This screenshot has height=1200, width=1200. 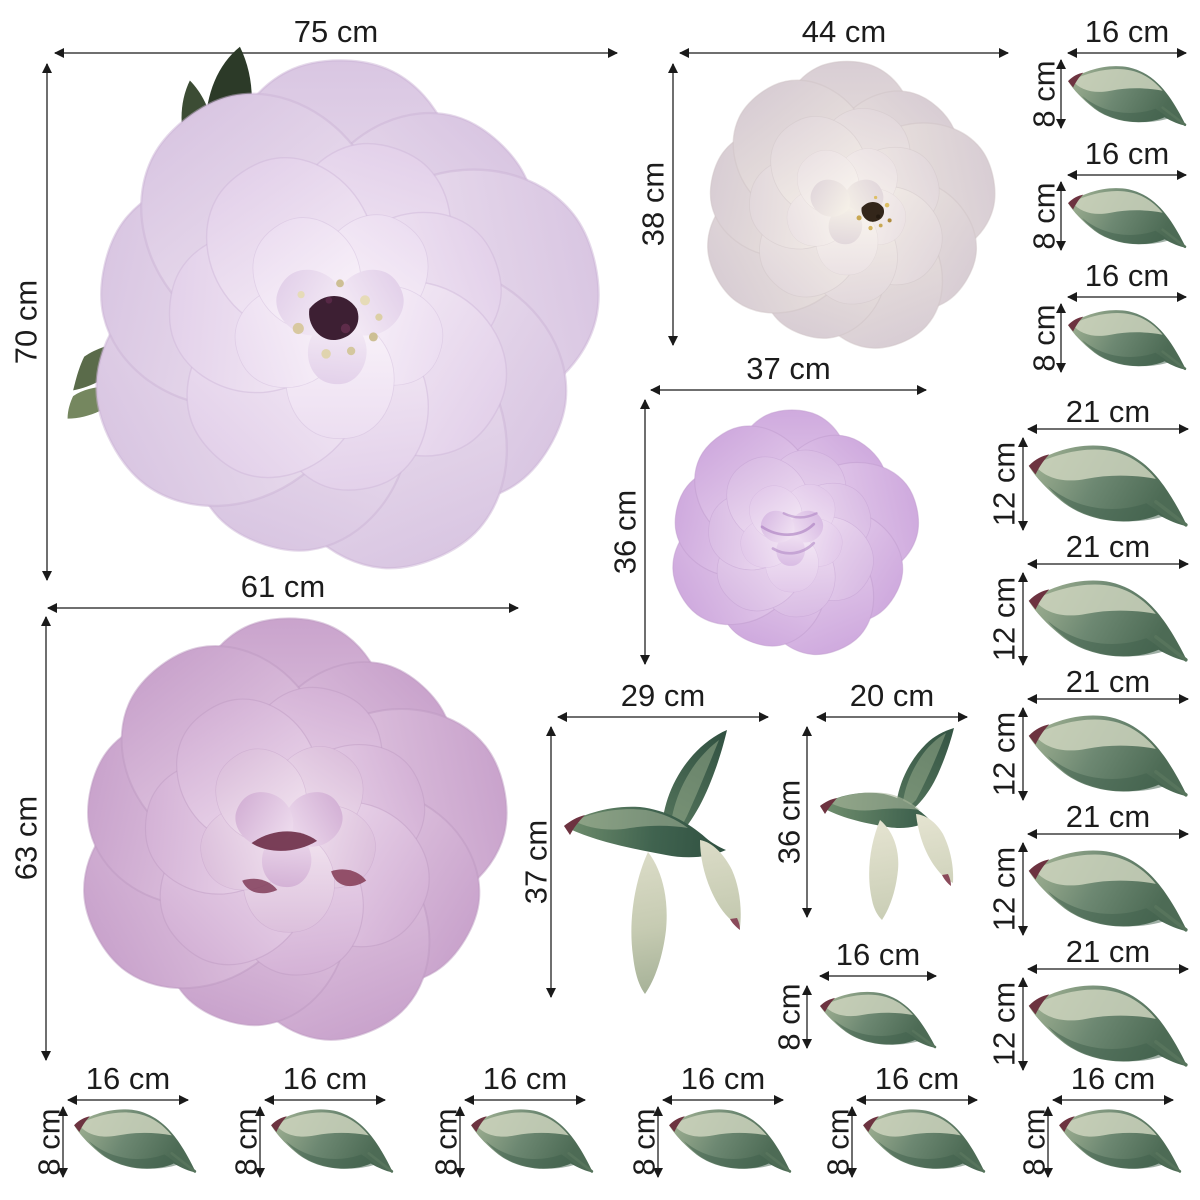 What do you see at coordinates (536, 862) in the screenshot?
I see `height-label: 37 cm` at bounding box center [536, 862].